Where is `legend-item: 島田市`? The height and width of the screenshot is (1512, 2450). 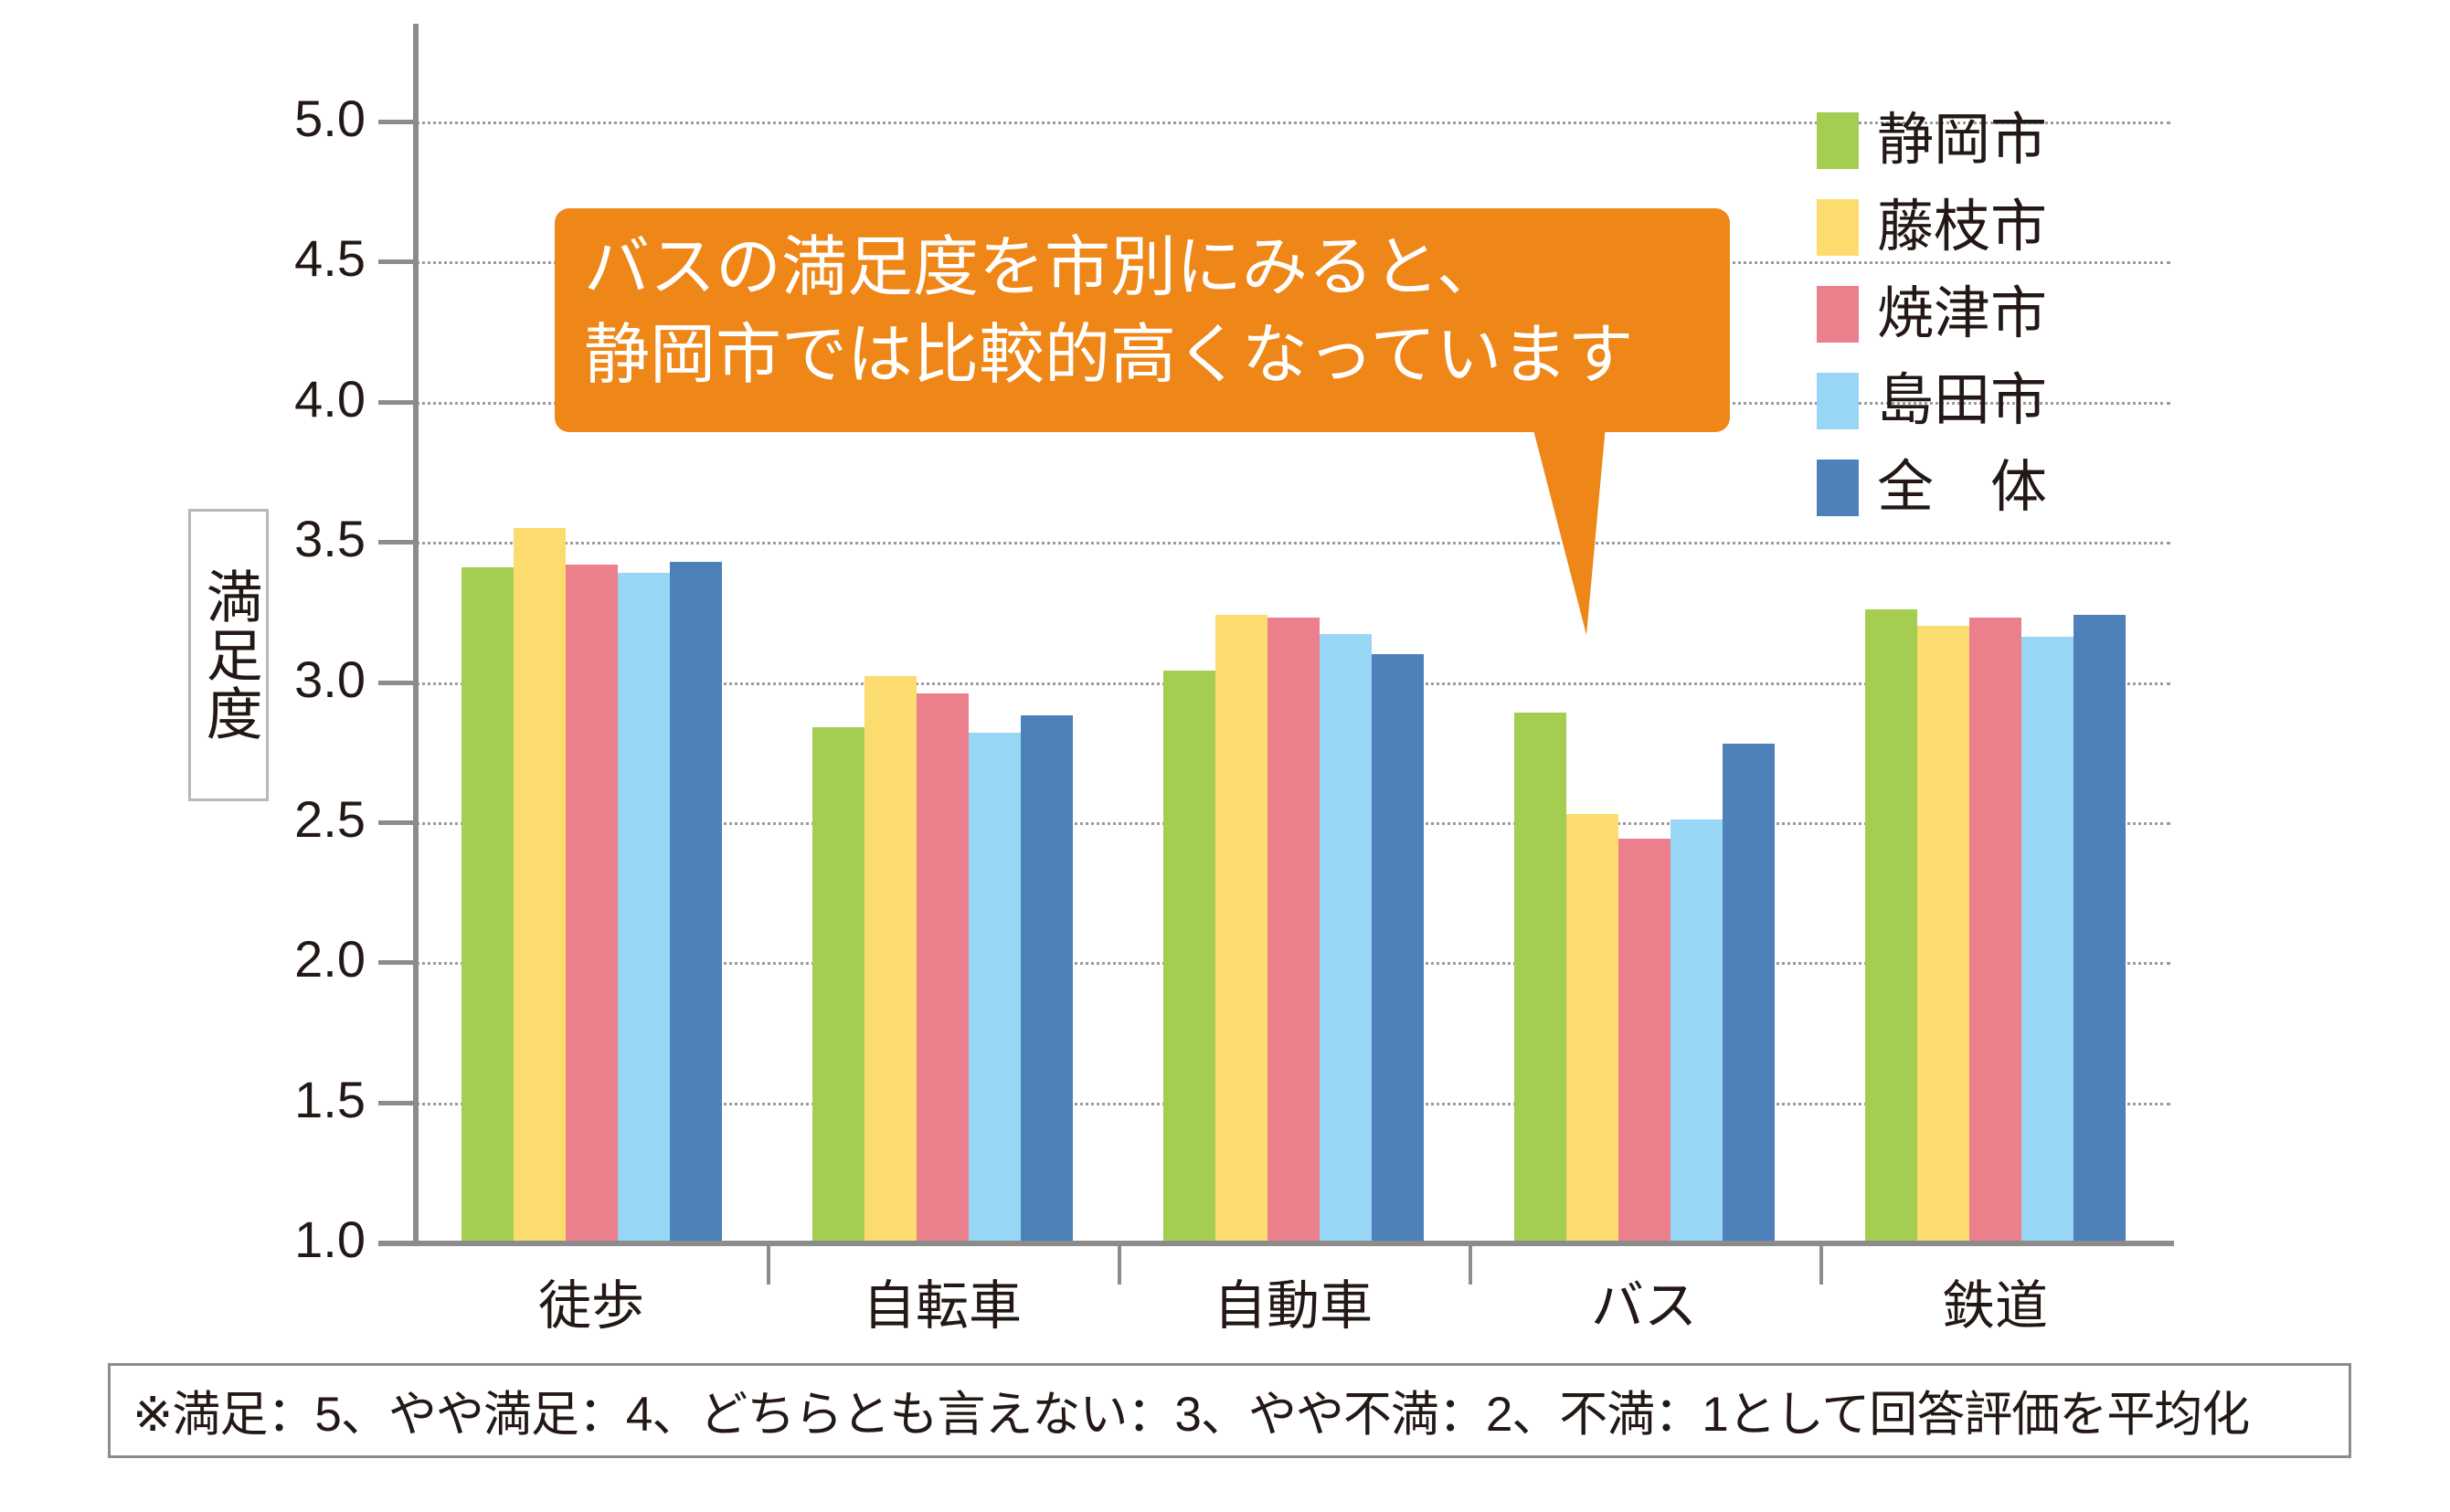
legend-item: 島田市 is located at coordinates (1932, 401).